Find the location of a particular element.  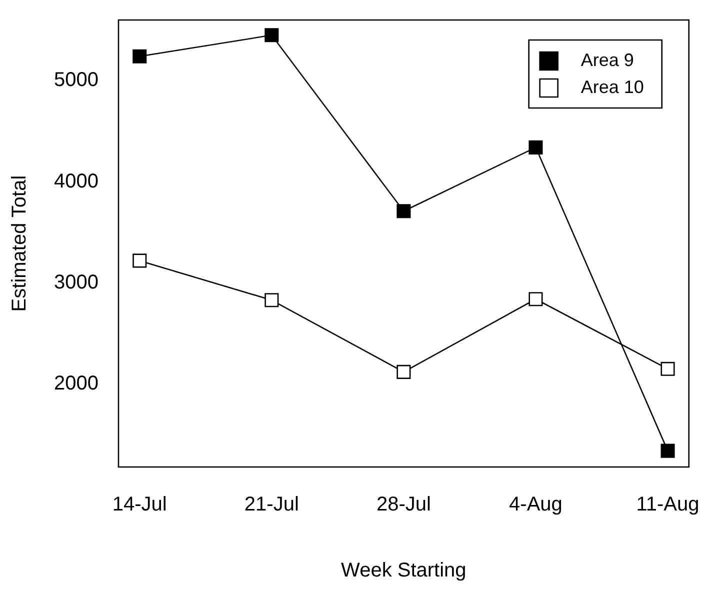

x-tick-label: 11-Aug is located at coordinates (668, 505).